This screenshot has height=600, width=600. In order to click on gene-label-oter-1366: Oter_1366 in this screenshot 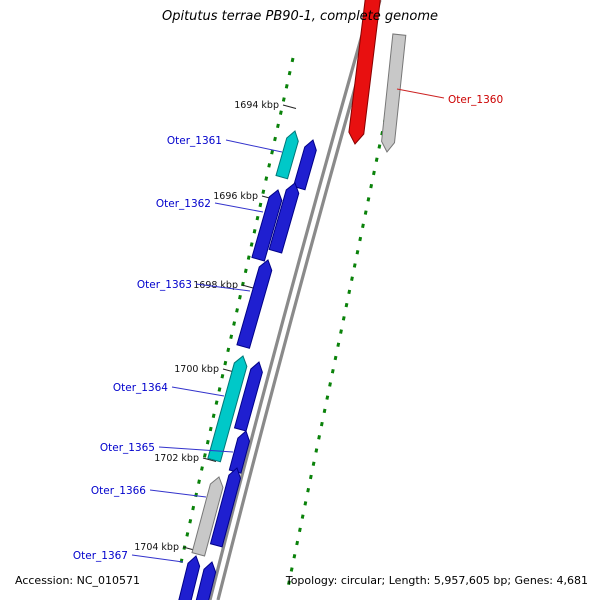, I will do `click(118, 491)`.